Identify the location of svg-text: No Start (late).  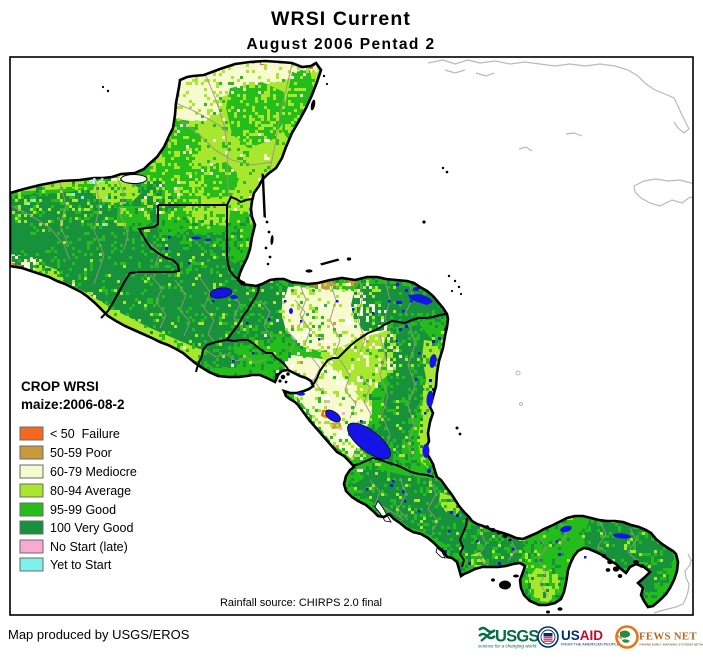
(89, 547).